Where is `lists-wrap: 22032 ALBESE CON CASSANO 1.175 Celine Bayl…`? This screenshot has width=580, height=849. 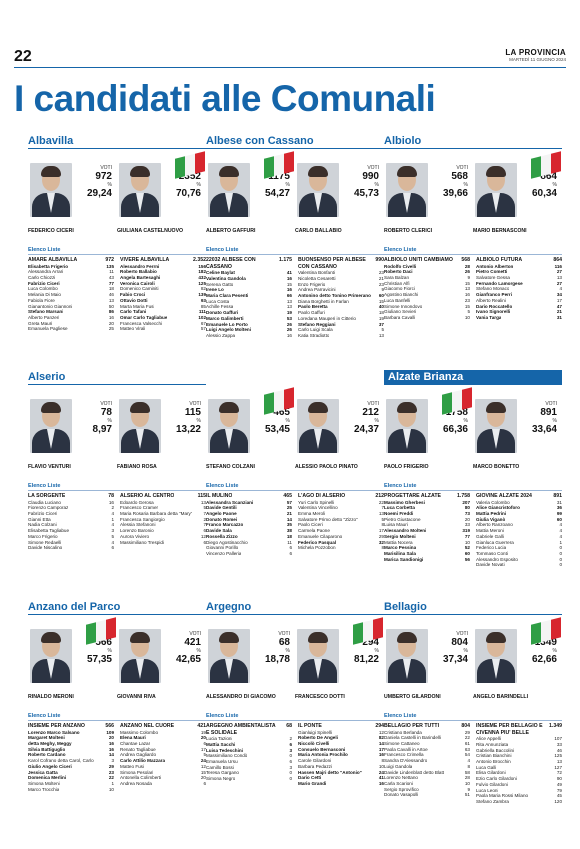 lists-wrap: 22032 ALBESE CON CASSANO 1.175 Celine Bayl… is located at coordinates (295, 298).